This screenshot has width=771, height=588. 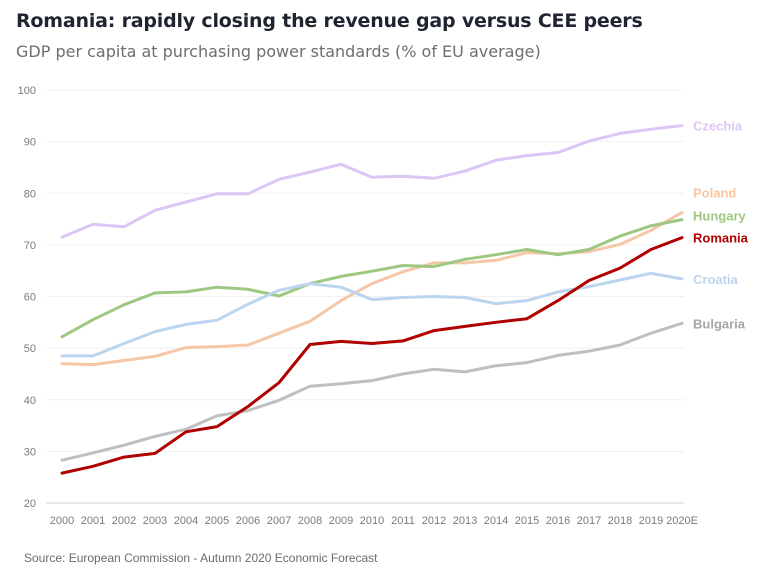 What do you see at coordinates (403, 521) in the screenshot?
I see `x-tick-label: 2011` at bounding box center [403, 521].